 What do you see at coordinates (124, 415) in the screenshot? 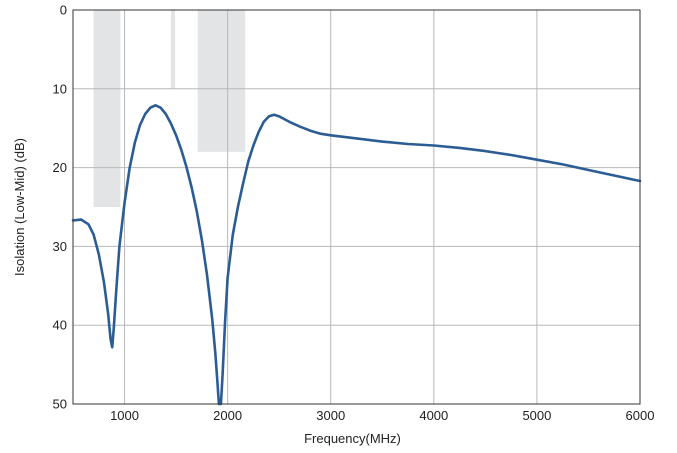
I see `x-tick-label: 1000` at bounding box center [124, 415].